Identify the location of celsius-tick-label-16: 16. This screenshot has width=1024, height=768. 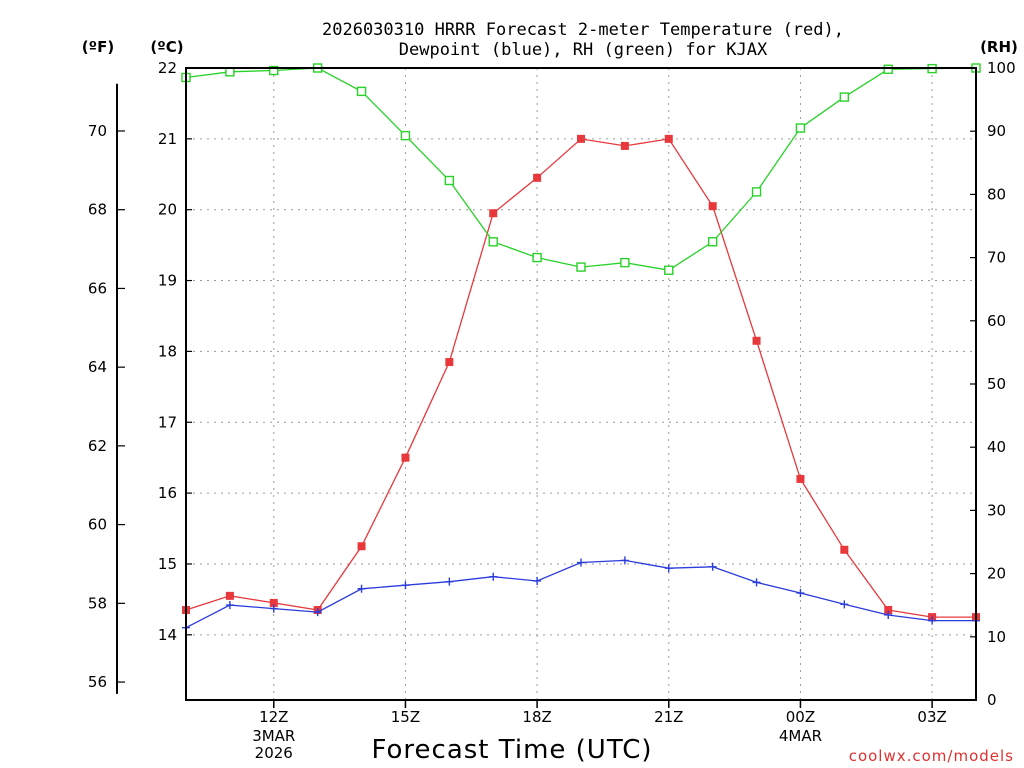
(167, 493).